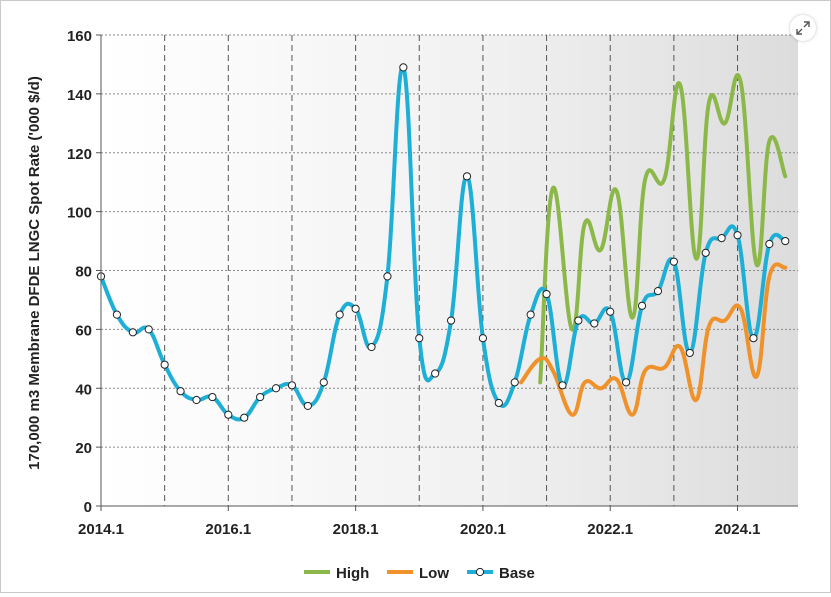  I want to click on y-tick-label: 20, so click(83, 448).